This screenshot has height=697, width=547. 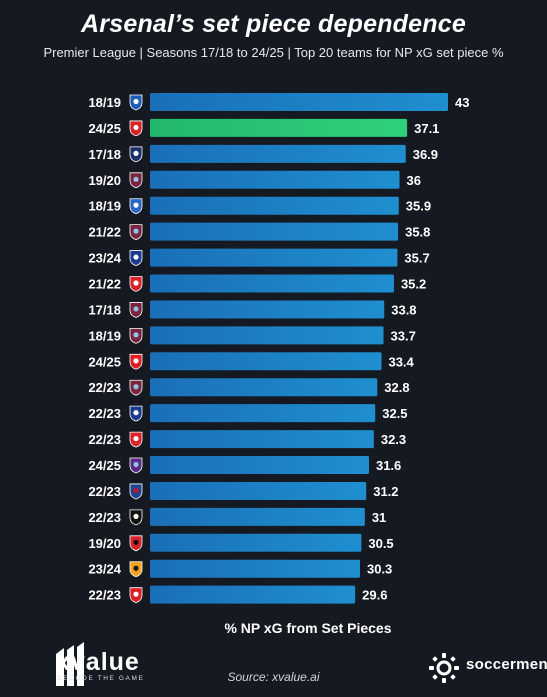 I want to click on value-label: 35.8, so click(x=417, y=232).